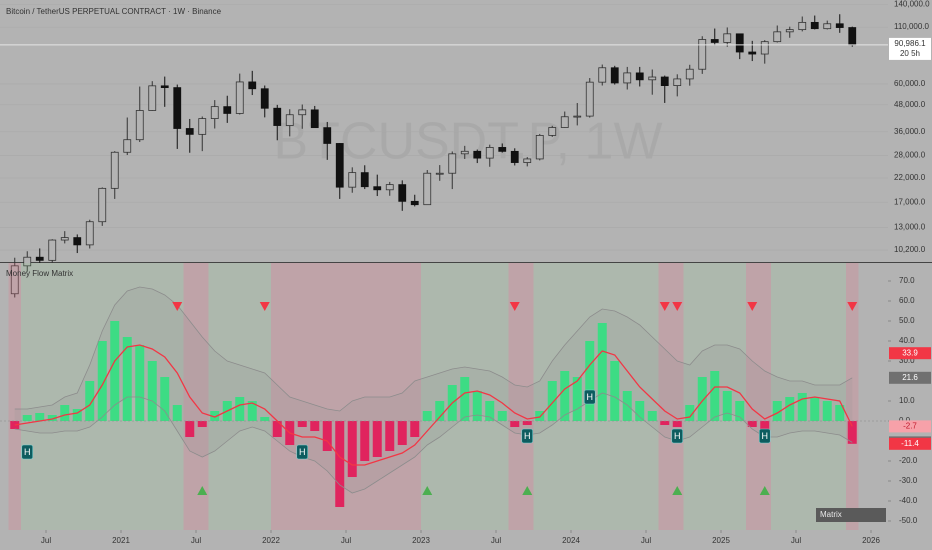 This screenshot has height=550, width=932. What do you see at coordinates (907, 400) in the screenshot?
I see `y-tick-label: 10.0` at bounding box center [907, 400].